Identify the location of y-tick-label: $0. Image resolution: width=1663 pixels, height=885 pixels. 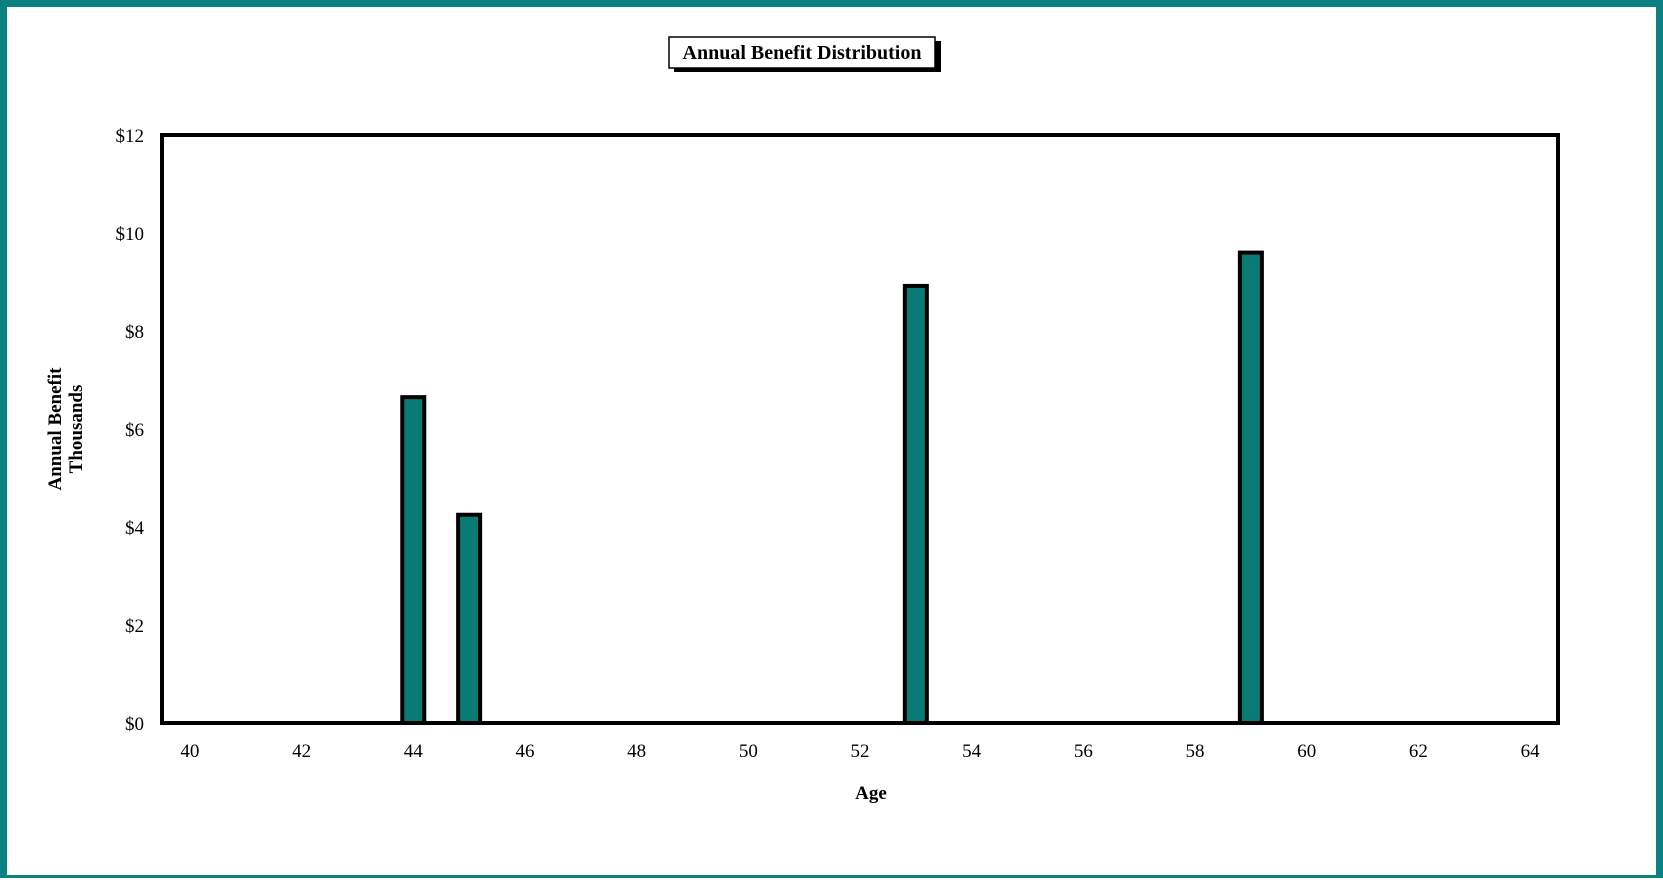
(134, 724).